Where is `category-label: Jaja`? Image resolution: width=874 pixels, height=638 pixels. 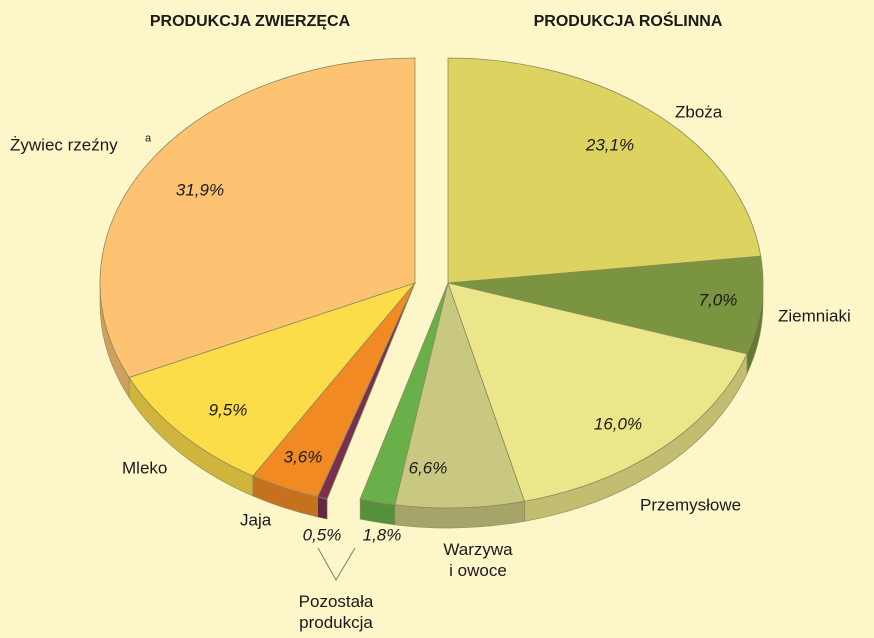 category-label: Jaja is located at coordinates (256, 520).